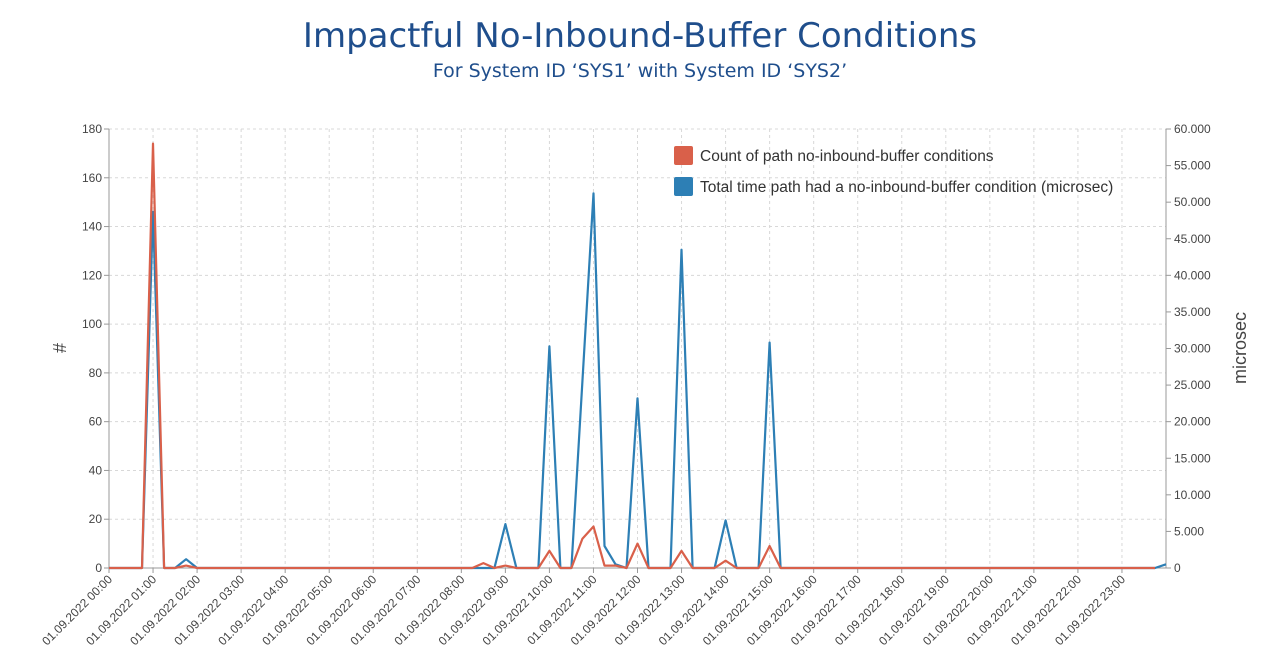 Image resolution: width=1280 pixels, height=661 pixels. What do you see at coordinates (1189, 531) in the screenshot?
I see `y-right-tick-label: 5.000` at bounding box center [1189, 531].